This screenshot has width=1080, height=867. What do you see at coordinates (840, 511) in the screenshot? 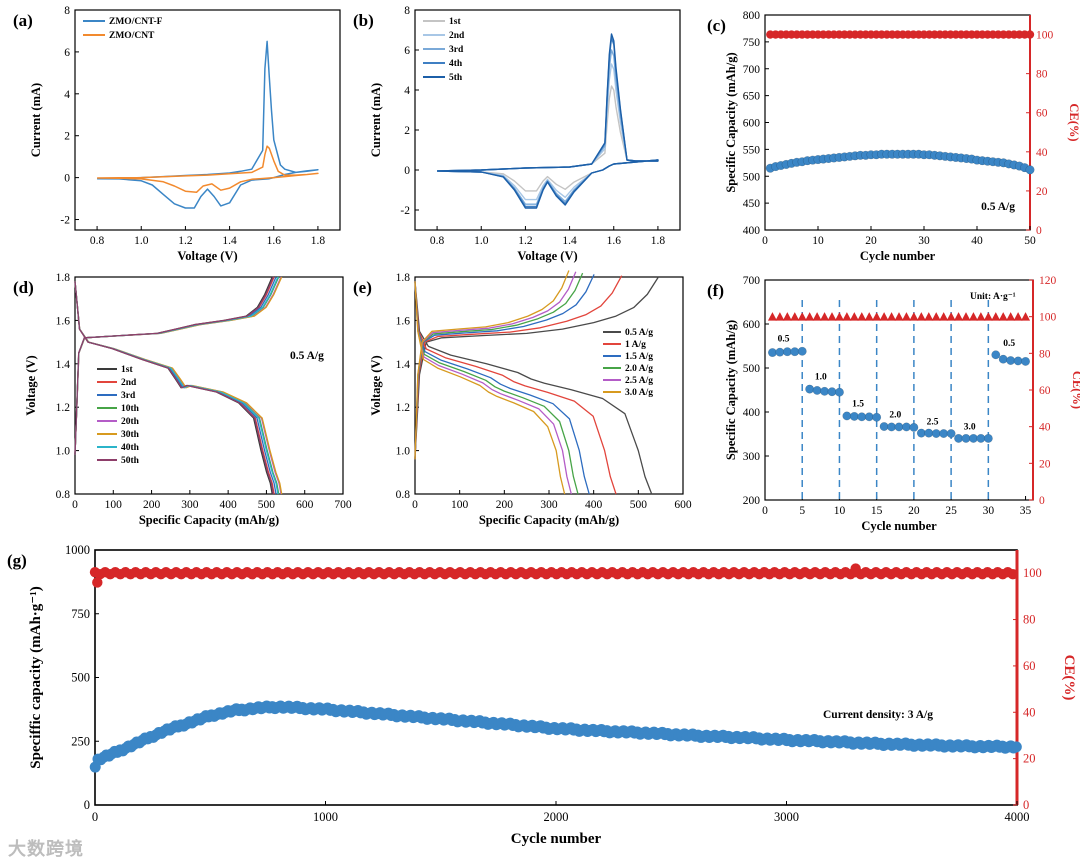
I see `x-tick-label: 10` at bounding box center [840, 511].